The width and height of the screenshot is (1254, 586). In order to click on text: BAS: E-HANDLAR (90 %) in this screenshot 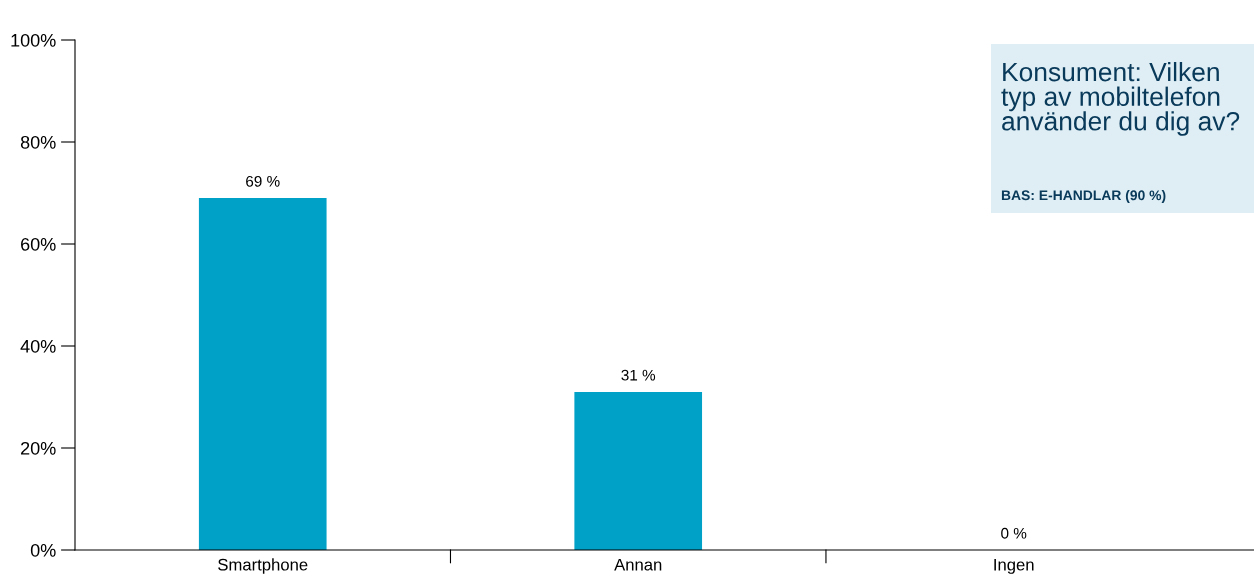, I will do `click(1083, 196)`.